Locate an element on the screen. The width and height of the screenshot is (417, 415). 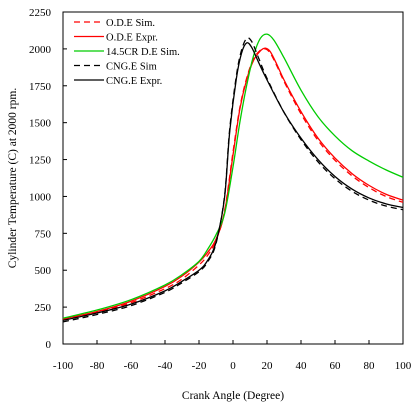
x-tick-label: 20 is located at coordinates (268, 366).